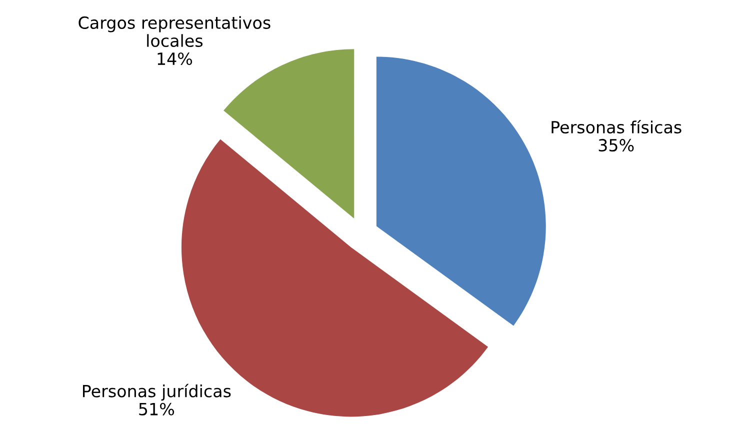  Describe the element at coordinates (156, 409) in the screenshot. I see `data-label: 51%` at that location.